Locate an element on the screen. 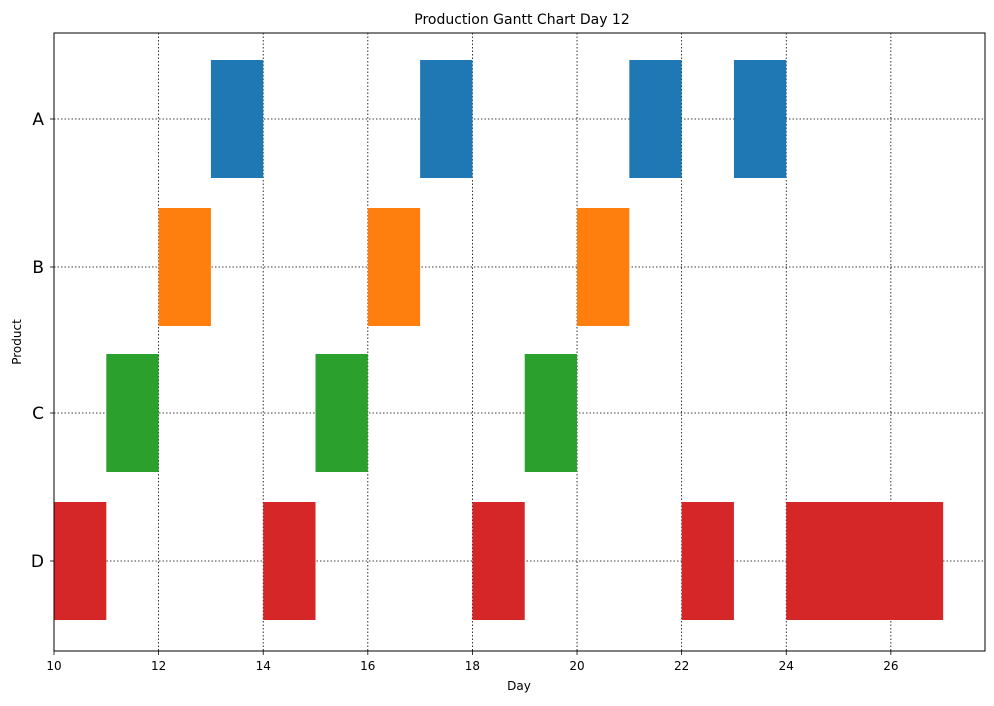  x-axis-label: Day is located at coordinates (519, 686).